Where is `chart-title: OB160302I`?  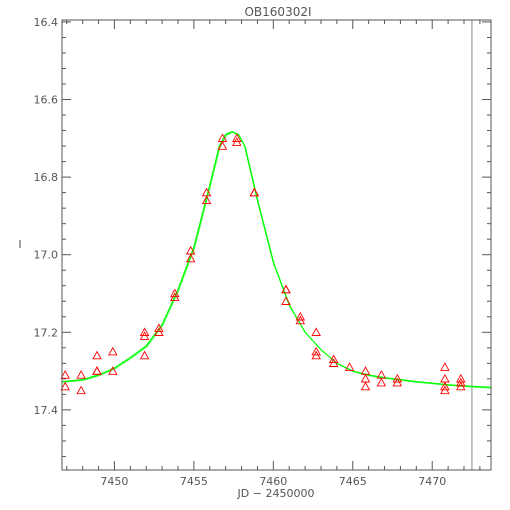
chart-title: OB160302I is located at coordinates (277, 12).